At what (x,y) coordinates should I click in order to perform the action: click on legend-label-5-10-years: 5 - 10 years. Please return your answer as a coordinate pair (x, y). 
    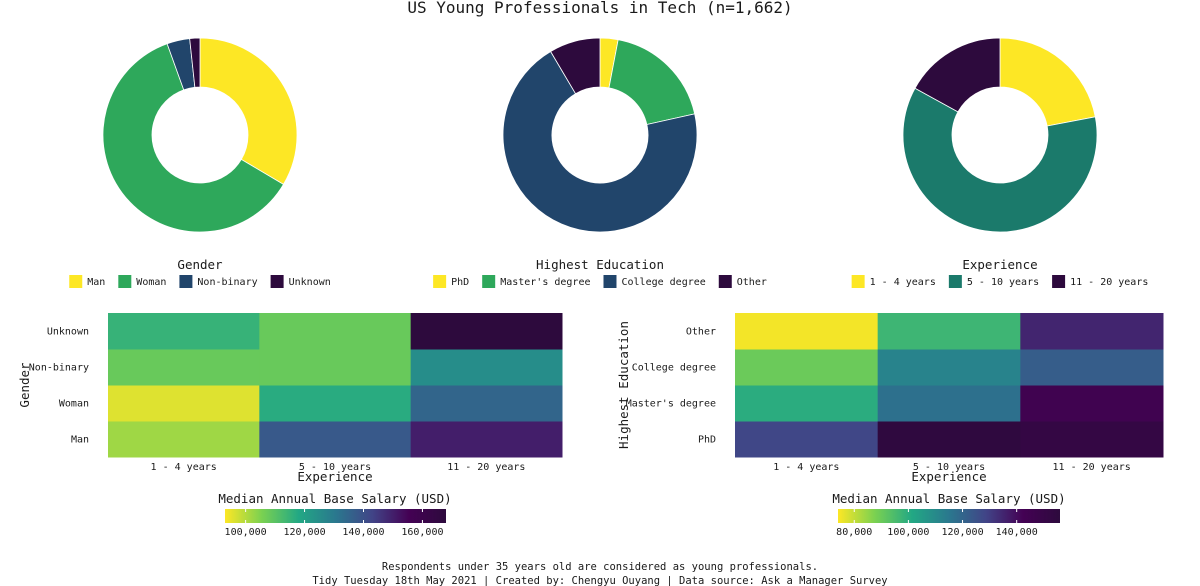
    Looking at the image, I should click on (1003, 282).